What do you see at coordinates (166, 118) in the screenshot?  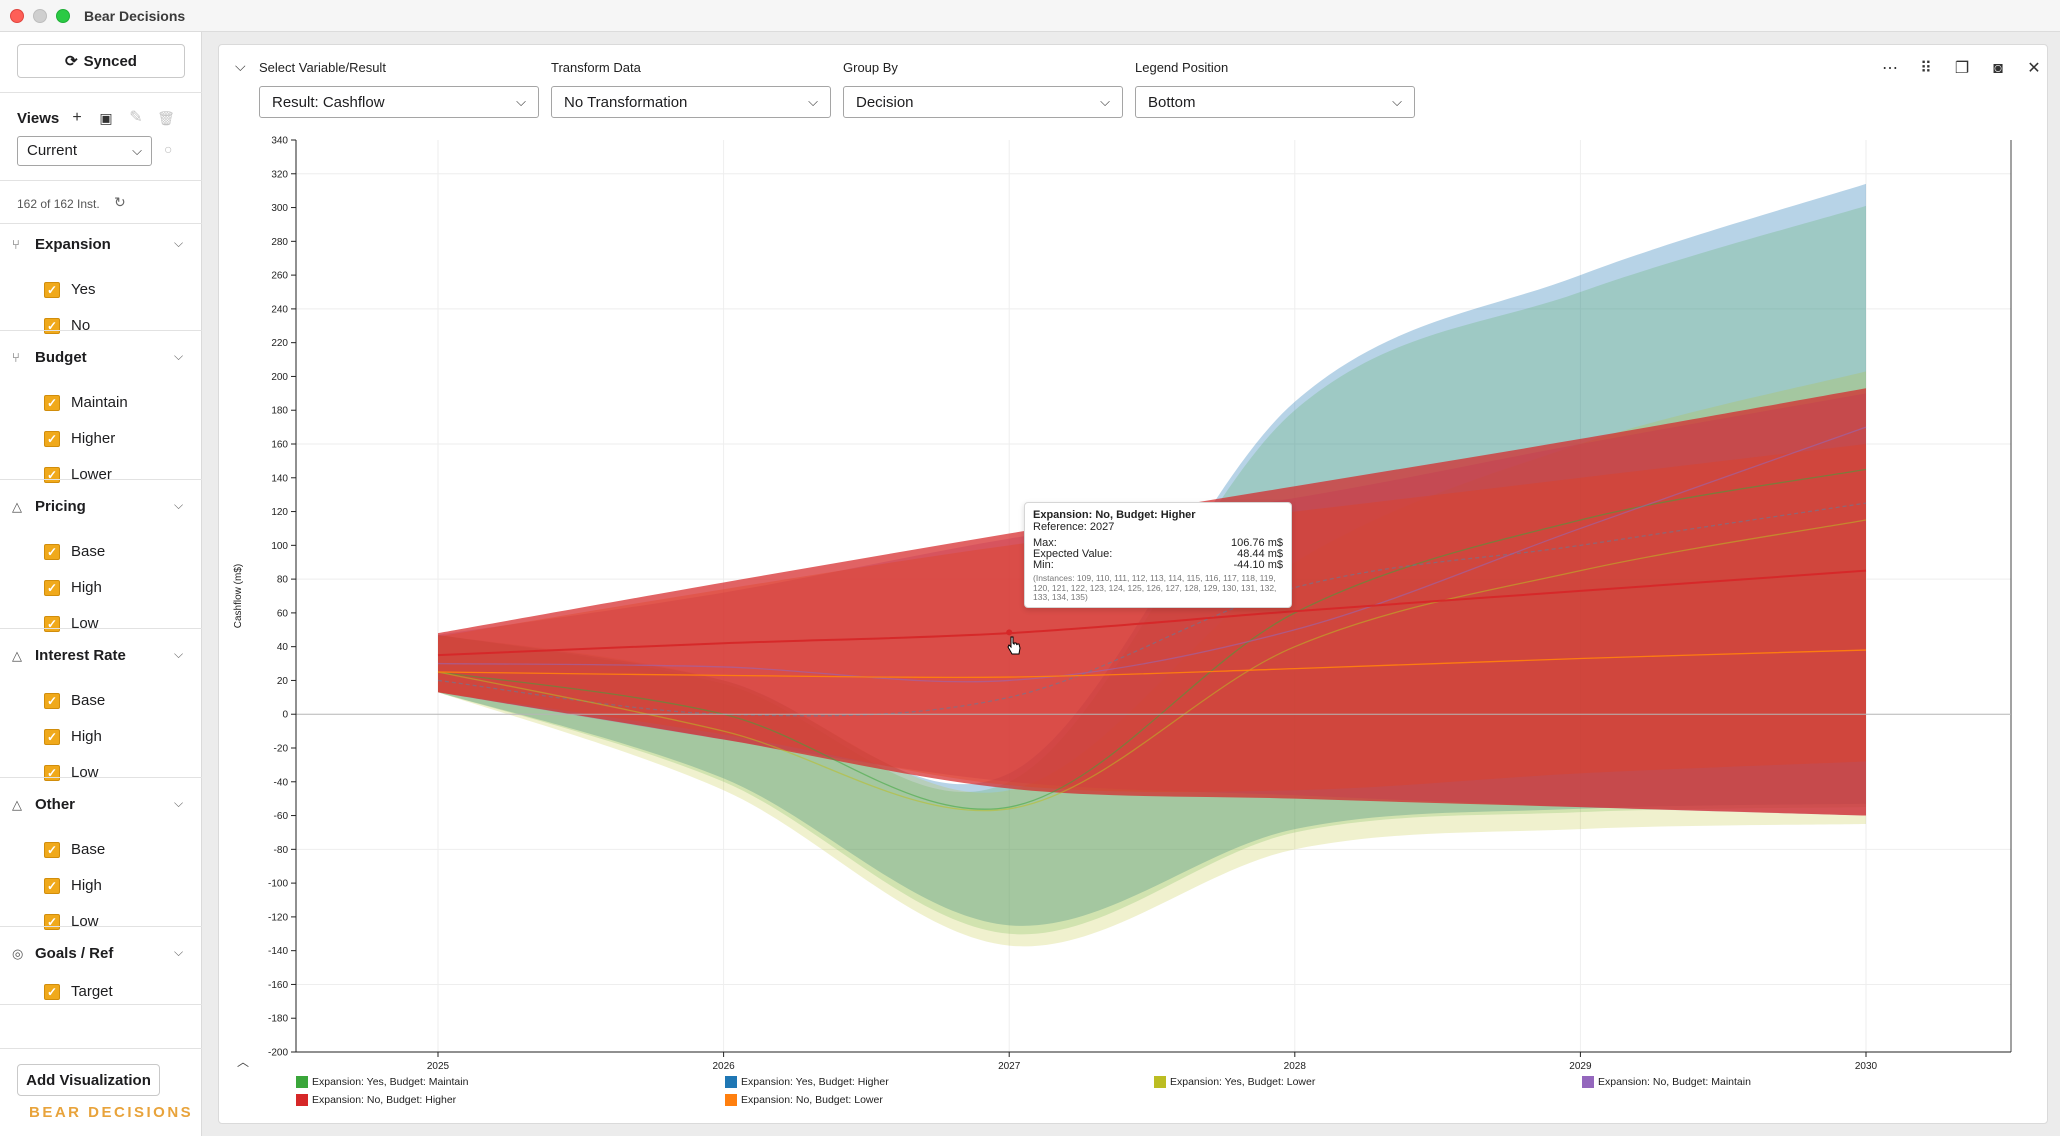 I see `delete-view-icon: 🗑` at bounding box center [166, 118].